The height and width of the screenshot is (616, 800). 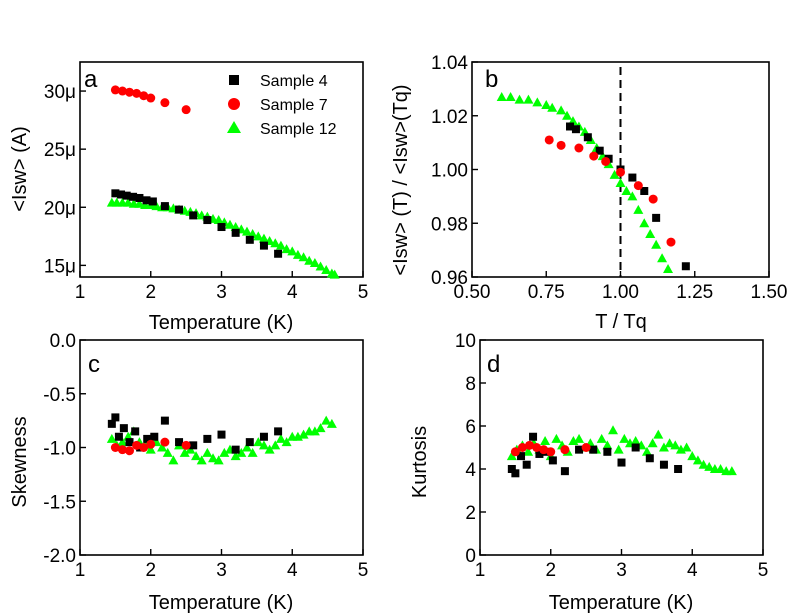 I want to click on legend-a: Sample 4 Sample 7 Sample 12, so click(x=282, y=105).